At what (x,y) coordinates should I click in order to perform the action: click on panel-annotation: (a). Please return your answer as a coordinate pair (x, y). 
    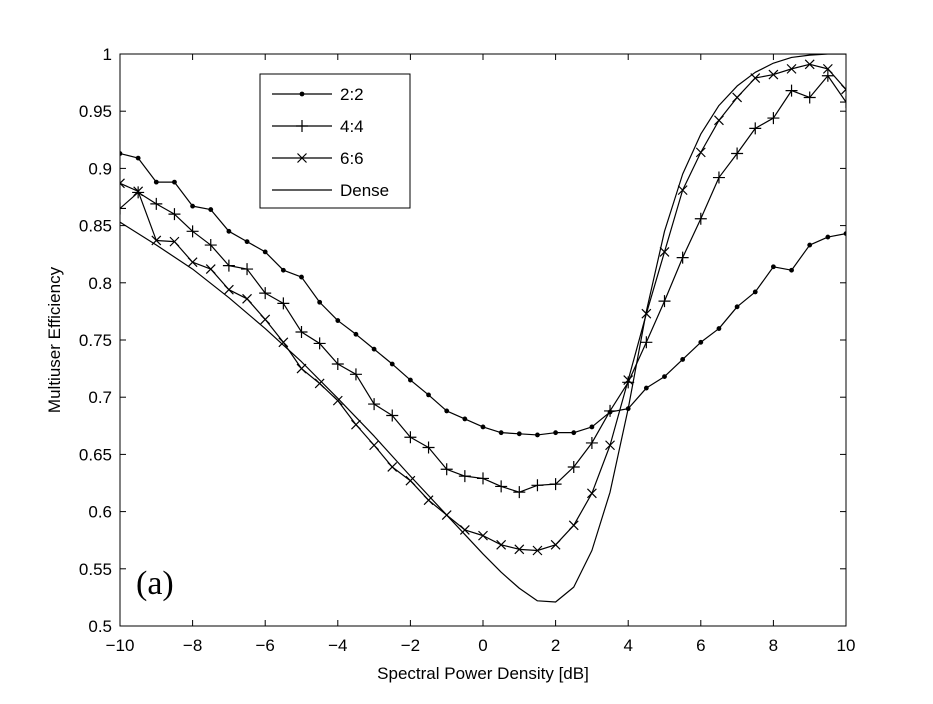
    Looking at the image, I should click on (155, 583).